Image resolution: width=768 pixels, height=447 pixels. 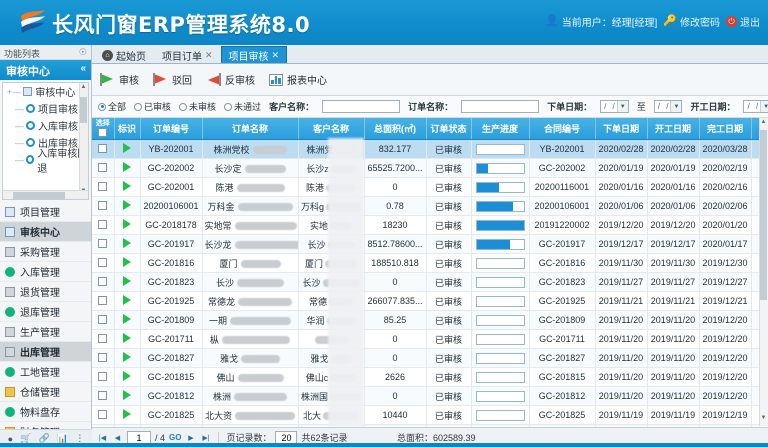 I want to click on cart-icon: 🛒, so click(x=26, y=438).